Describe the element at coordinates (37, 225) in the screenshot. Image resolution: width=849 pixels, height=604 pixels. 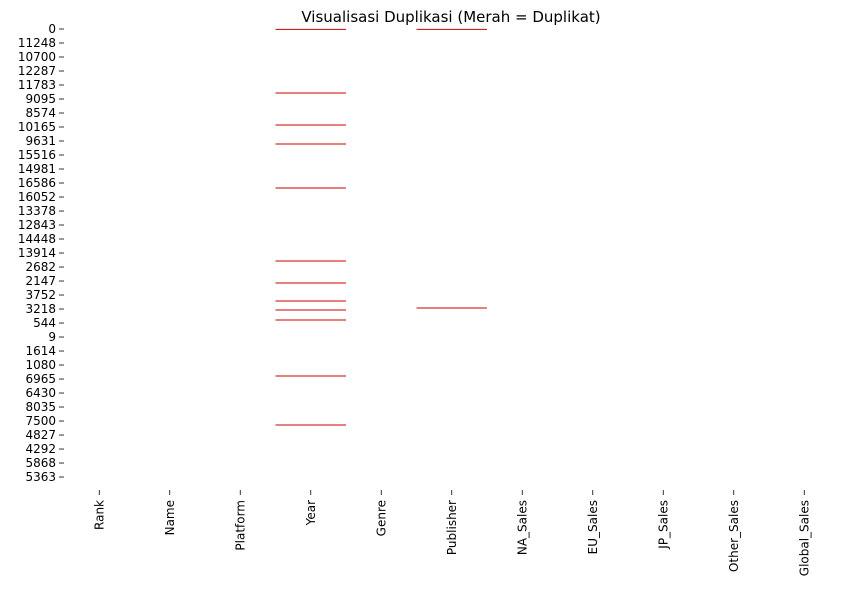
I see `y-tick-label: 12843` at that location.